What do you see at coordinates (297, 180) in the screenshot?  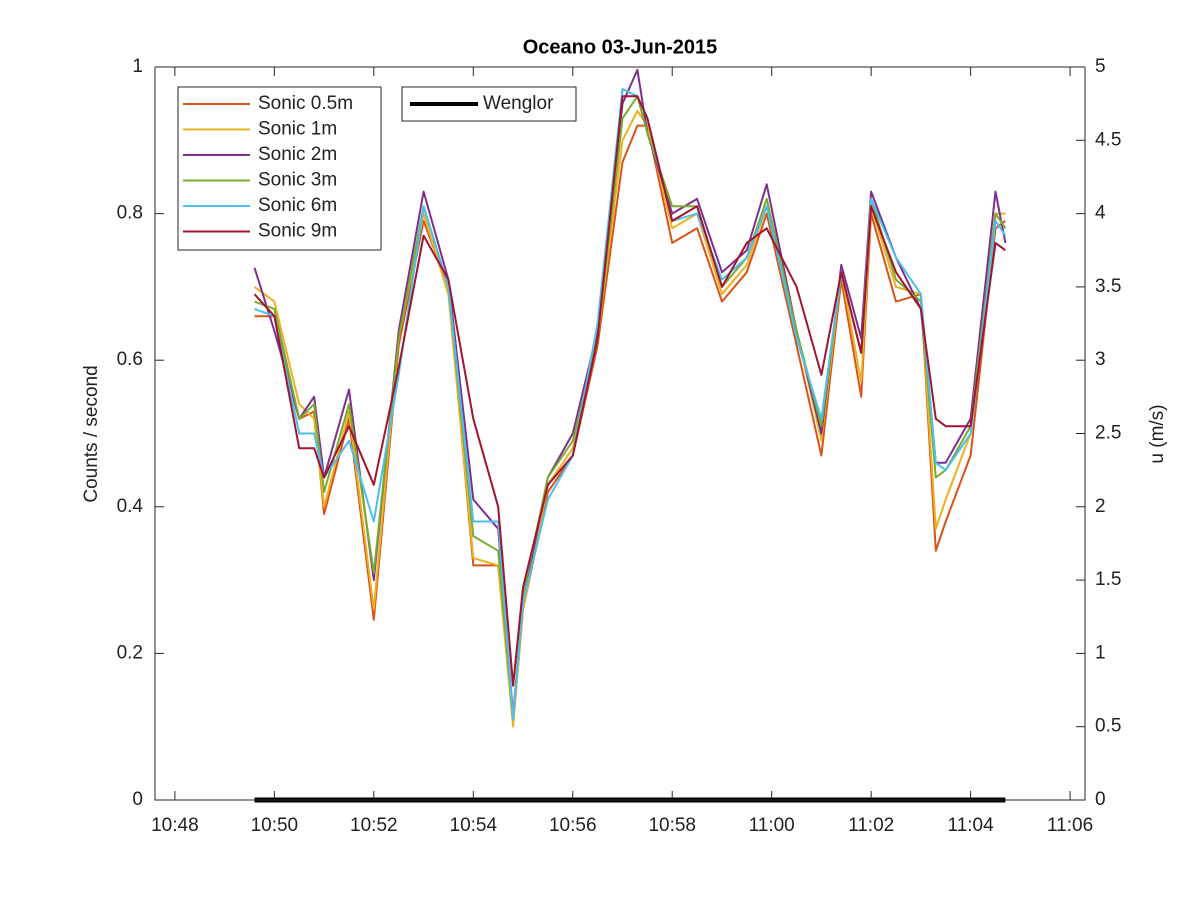 I see `legend-label: Sonic 3m` at bounding box center [297, 180].